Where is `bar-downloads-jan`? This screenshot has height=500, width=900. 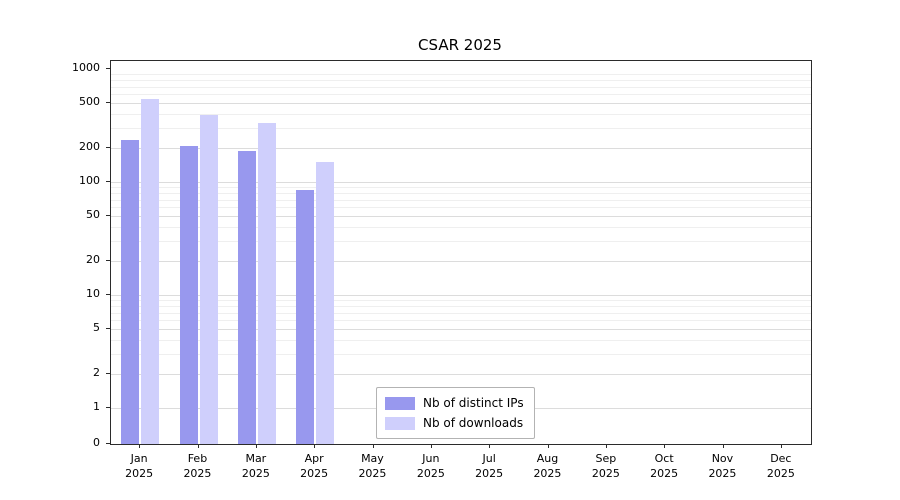
bar-downloads-jan is located at coordinates (150, 271).